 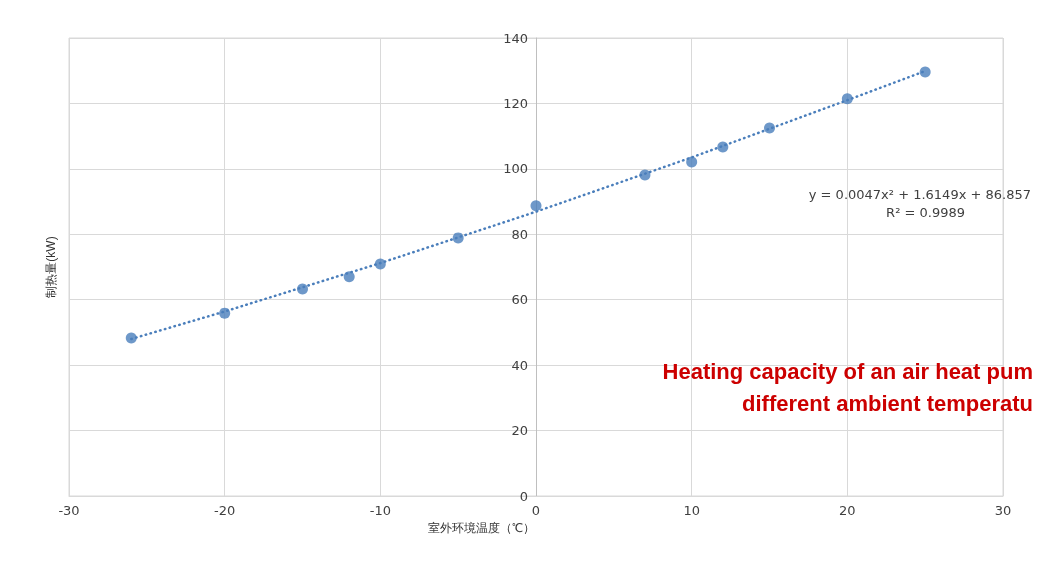 I want to click on y-tick-label: 40, so click(x=519, y=365).